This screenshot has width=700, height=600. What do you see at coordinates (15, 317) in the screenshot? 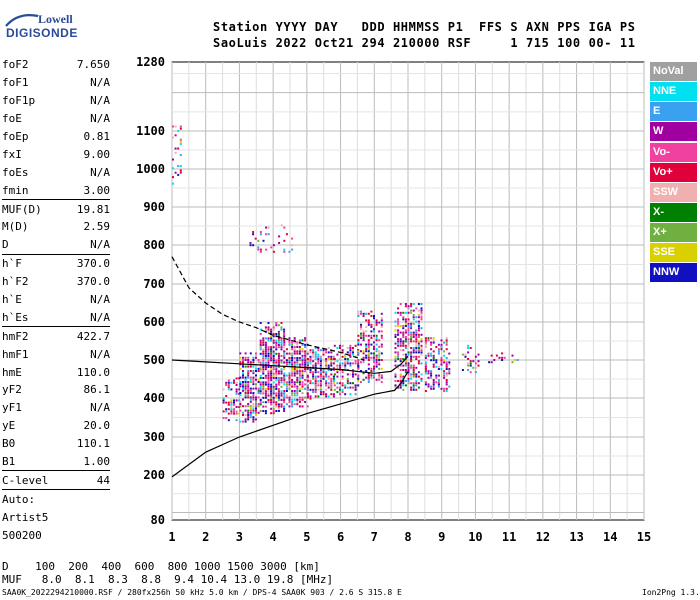
I see `param-key: h`Es` at bounding box center [15, 317].